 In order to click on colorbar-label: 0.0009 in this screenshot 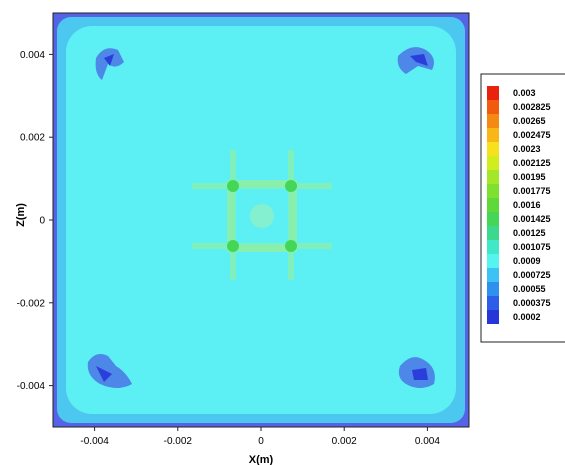, I will do `click(527, 261)`.